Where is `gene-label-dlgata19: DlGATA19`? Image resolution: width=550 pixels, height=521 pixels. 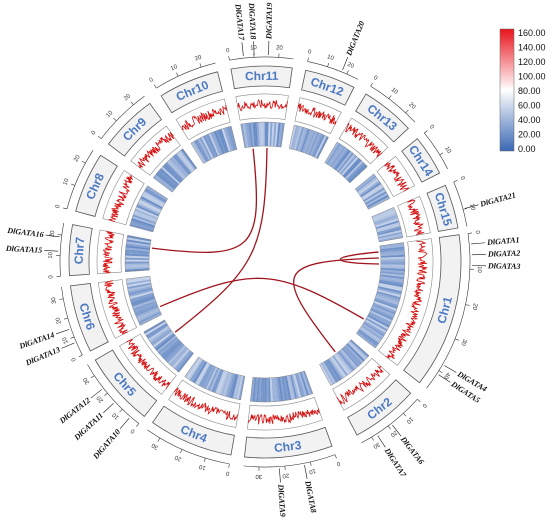
gene-label-dlgata19: DlGATA19 is located at coordinates (269, 22).